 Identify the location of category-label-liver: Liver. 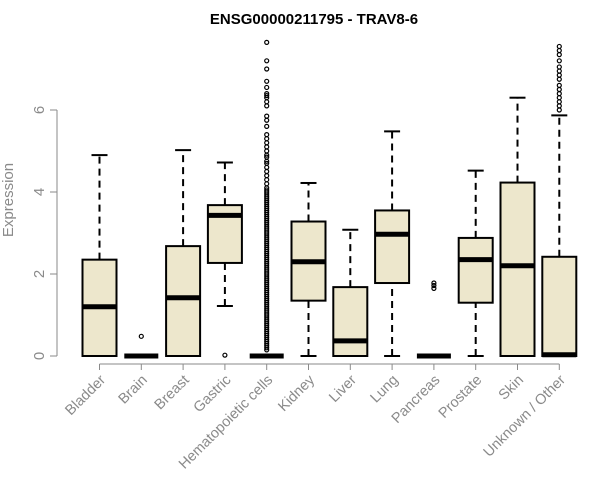
(343, 389).